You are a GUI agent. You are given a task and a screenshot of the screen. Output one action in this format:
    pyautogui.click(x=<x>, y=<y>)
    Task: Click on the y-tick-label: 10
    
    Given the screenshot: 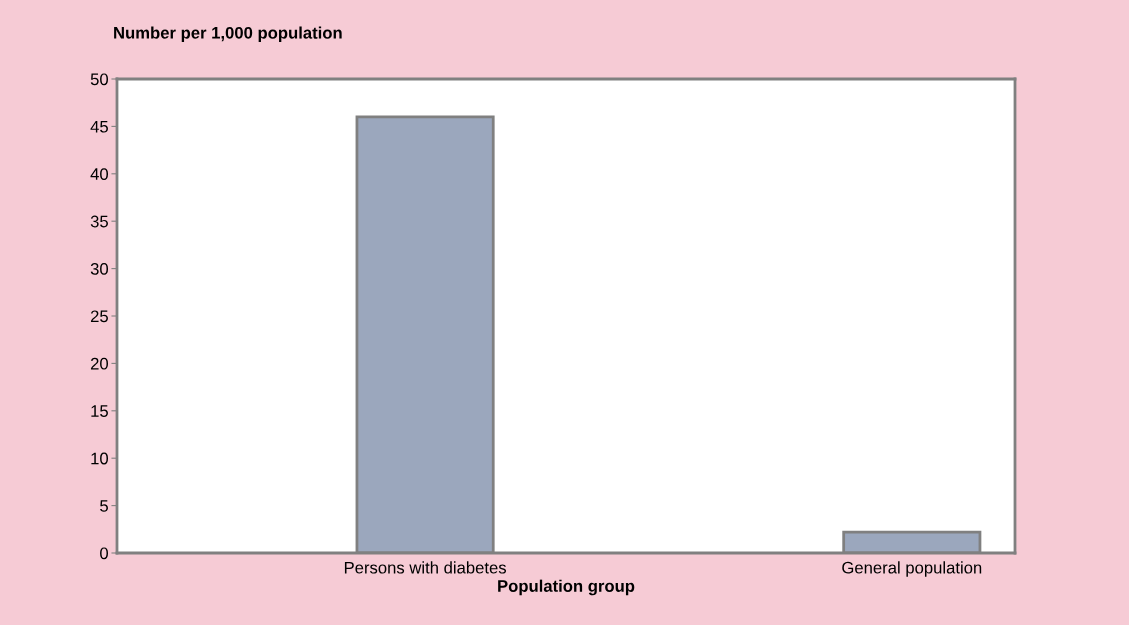 What is the action you would take?
    pyautogui.click(x=100, y=458)
    